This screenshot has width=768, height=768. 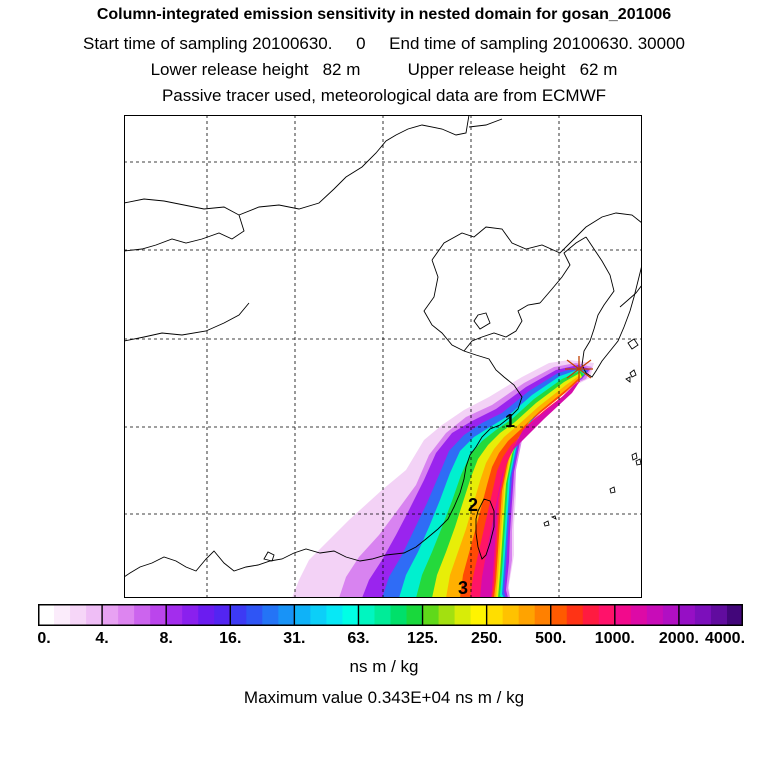 I want to click on day-marker-1: 1, so click(x=510, y=421).